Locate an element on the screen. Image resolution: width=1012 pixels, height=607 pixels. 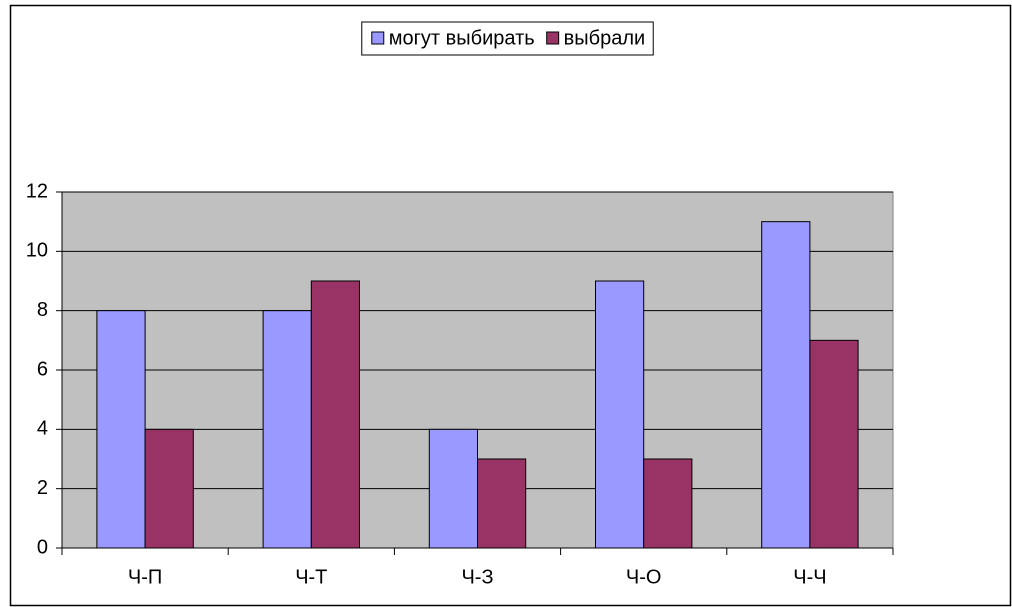
legend-label: выбрали is located at coordinates (605, 38).